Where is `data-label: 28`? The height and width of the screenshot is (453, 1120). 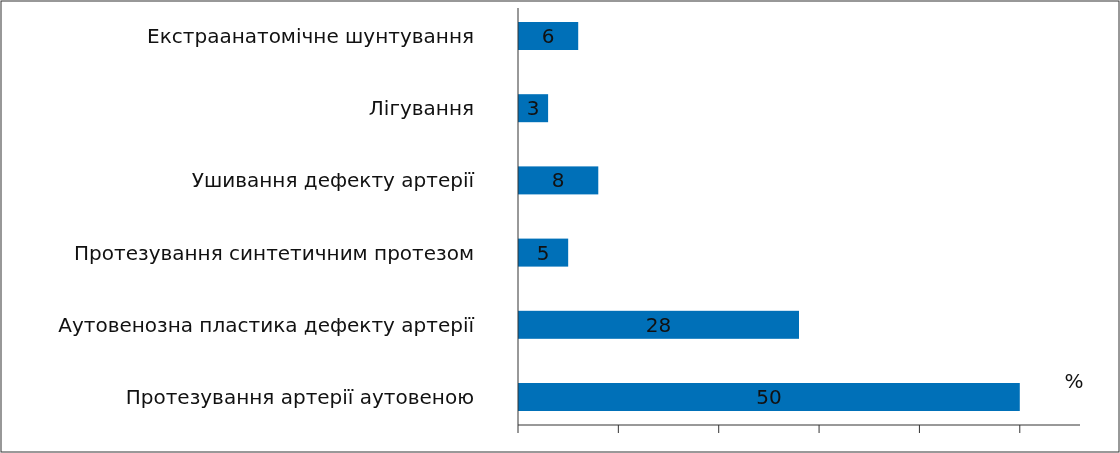 data-label: 28 is located at coordinates (658, 324).